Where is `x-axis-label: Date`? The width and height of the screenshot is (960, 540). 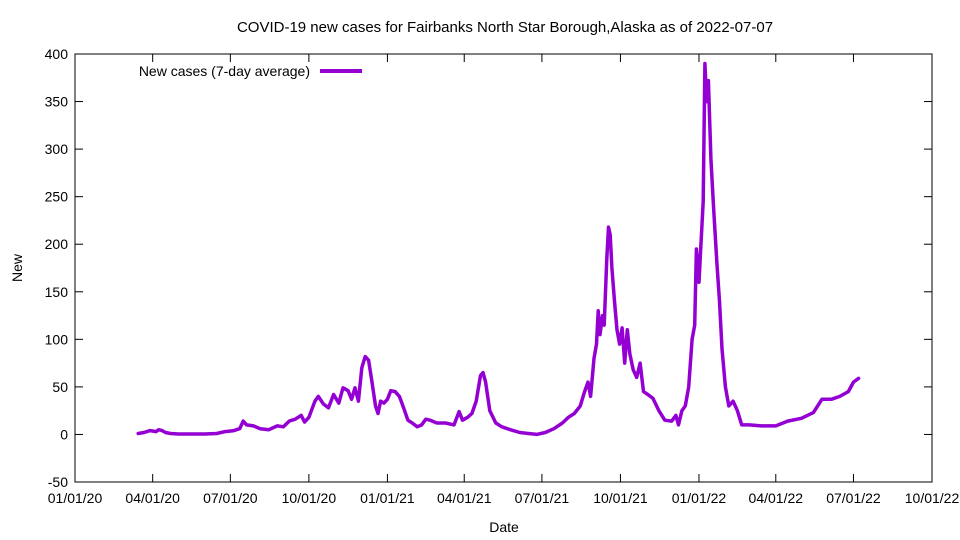 x-axis-label: Date is located at coordinates (504, 527).